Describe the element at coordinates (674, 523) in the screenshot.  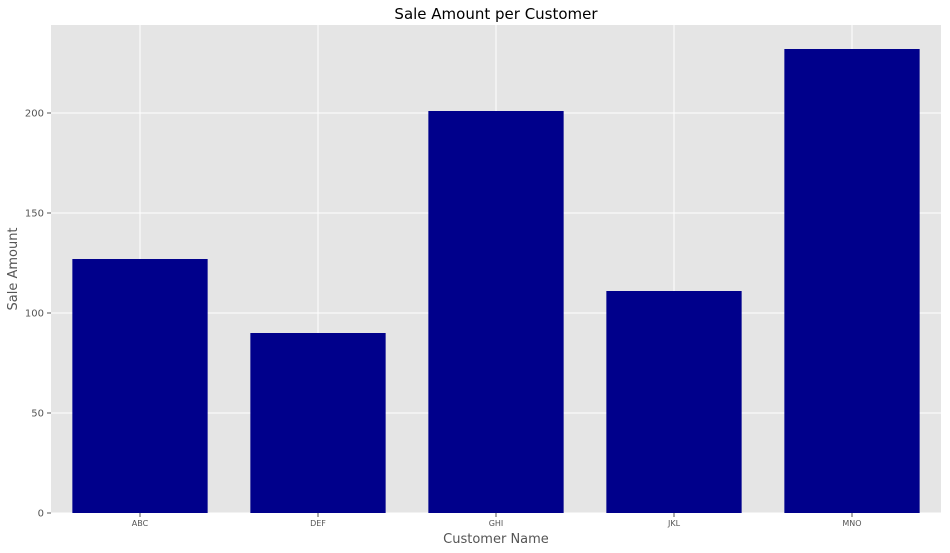
I see `x-tick-label: JKL` at that location.